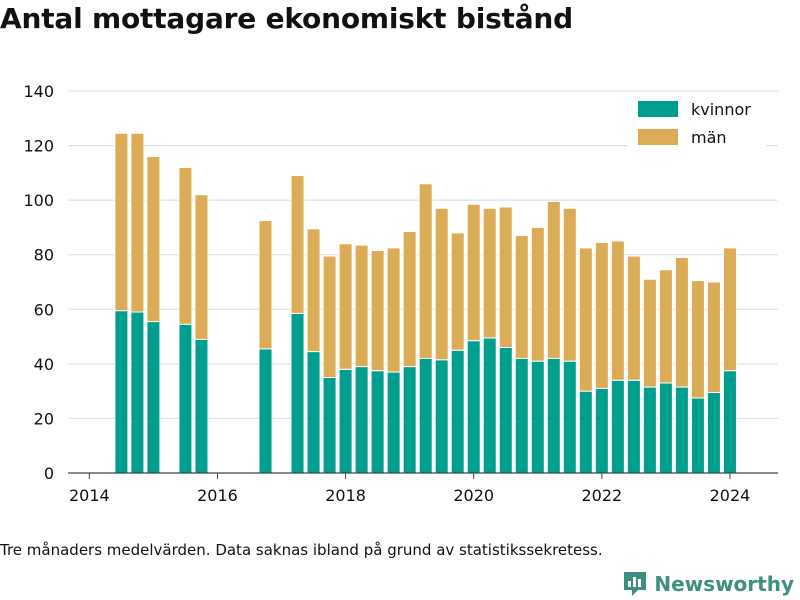 The width and height of the screenshot is (800, 600). I want to click on x-tick-label: 2016, so click(217, 495).